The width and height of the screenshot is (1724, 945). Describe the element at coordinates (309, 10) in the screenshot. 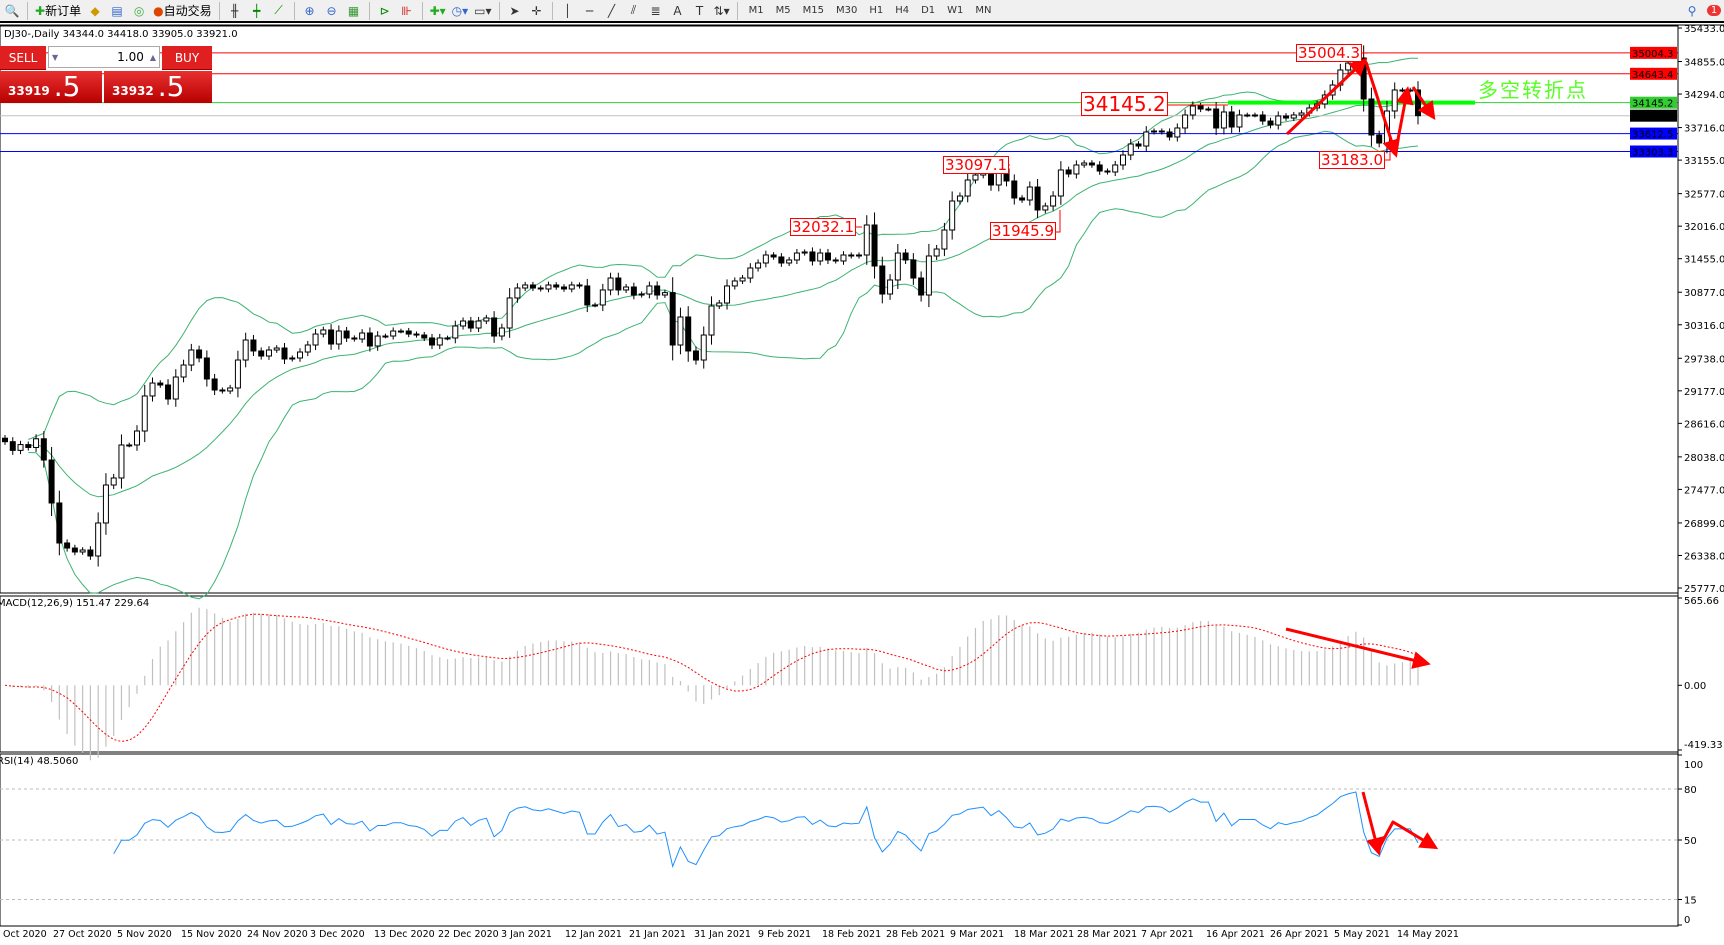

I see `zoom-in-icon: ⊕` at that location.